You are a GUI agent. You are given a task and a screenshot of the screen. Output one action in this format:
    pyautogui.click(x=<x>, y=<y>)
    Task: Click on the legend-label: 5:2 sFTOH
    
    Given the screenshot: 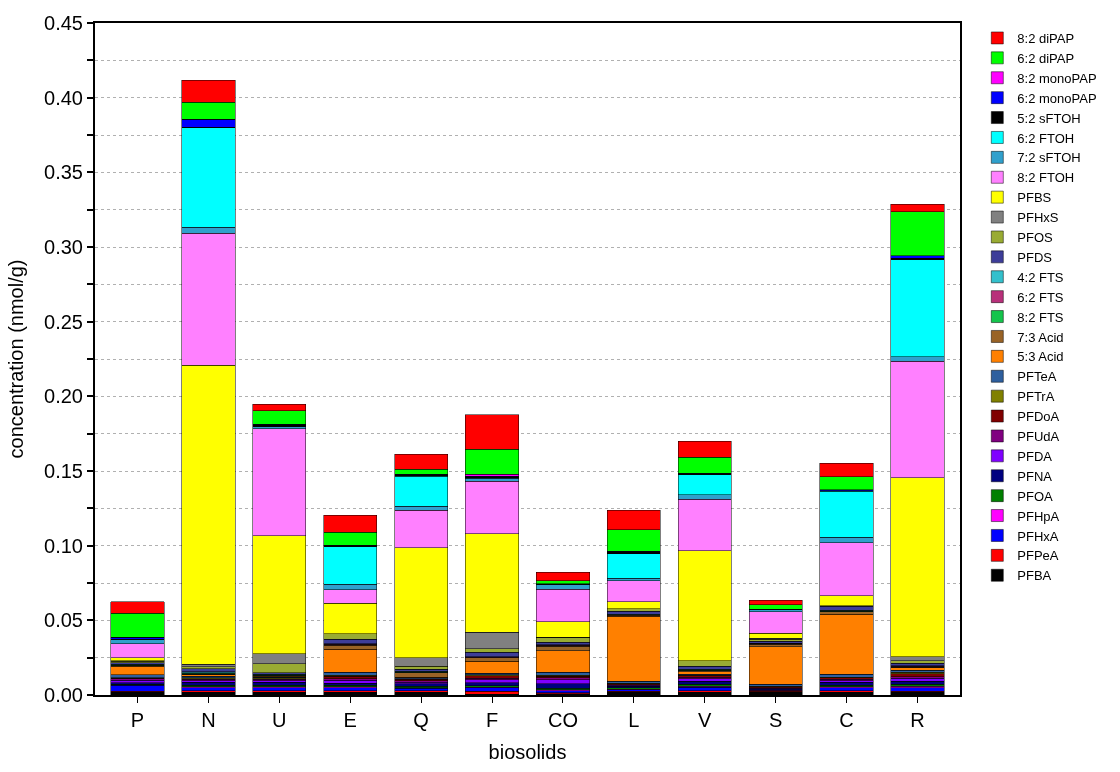 What is the action you would take?
    pyautogui.click(x=1049, y=118)
    